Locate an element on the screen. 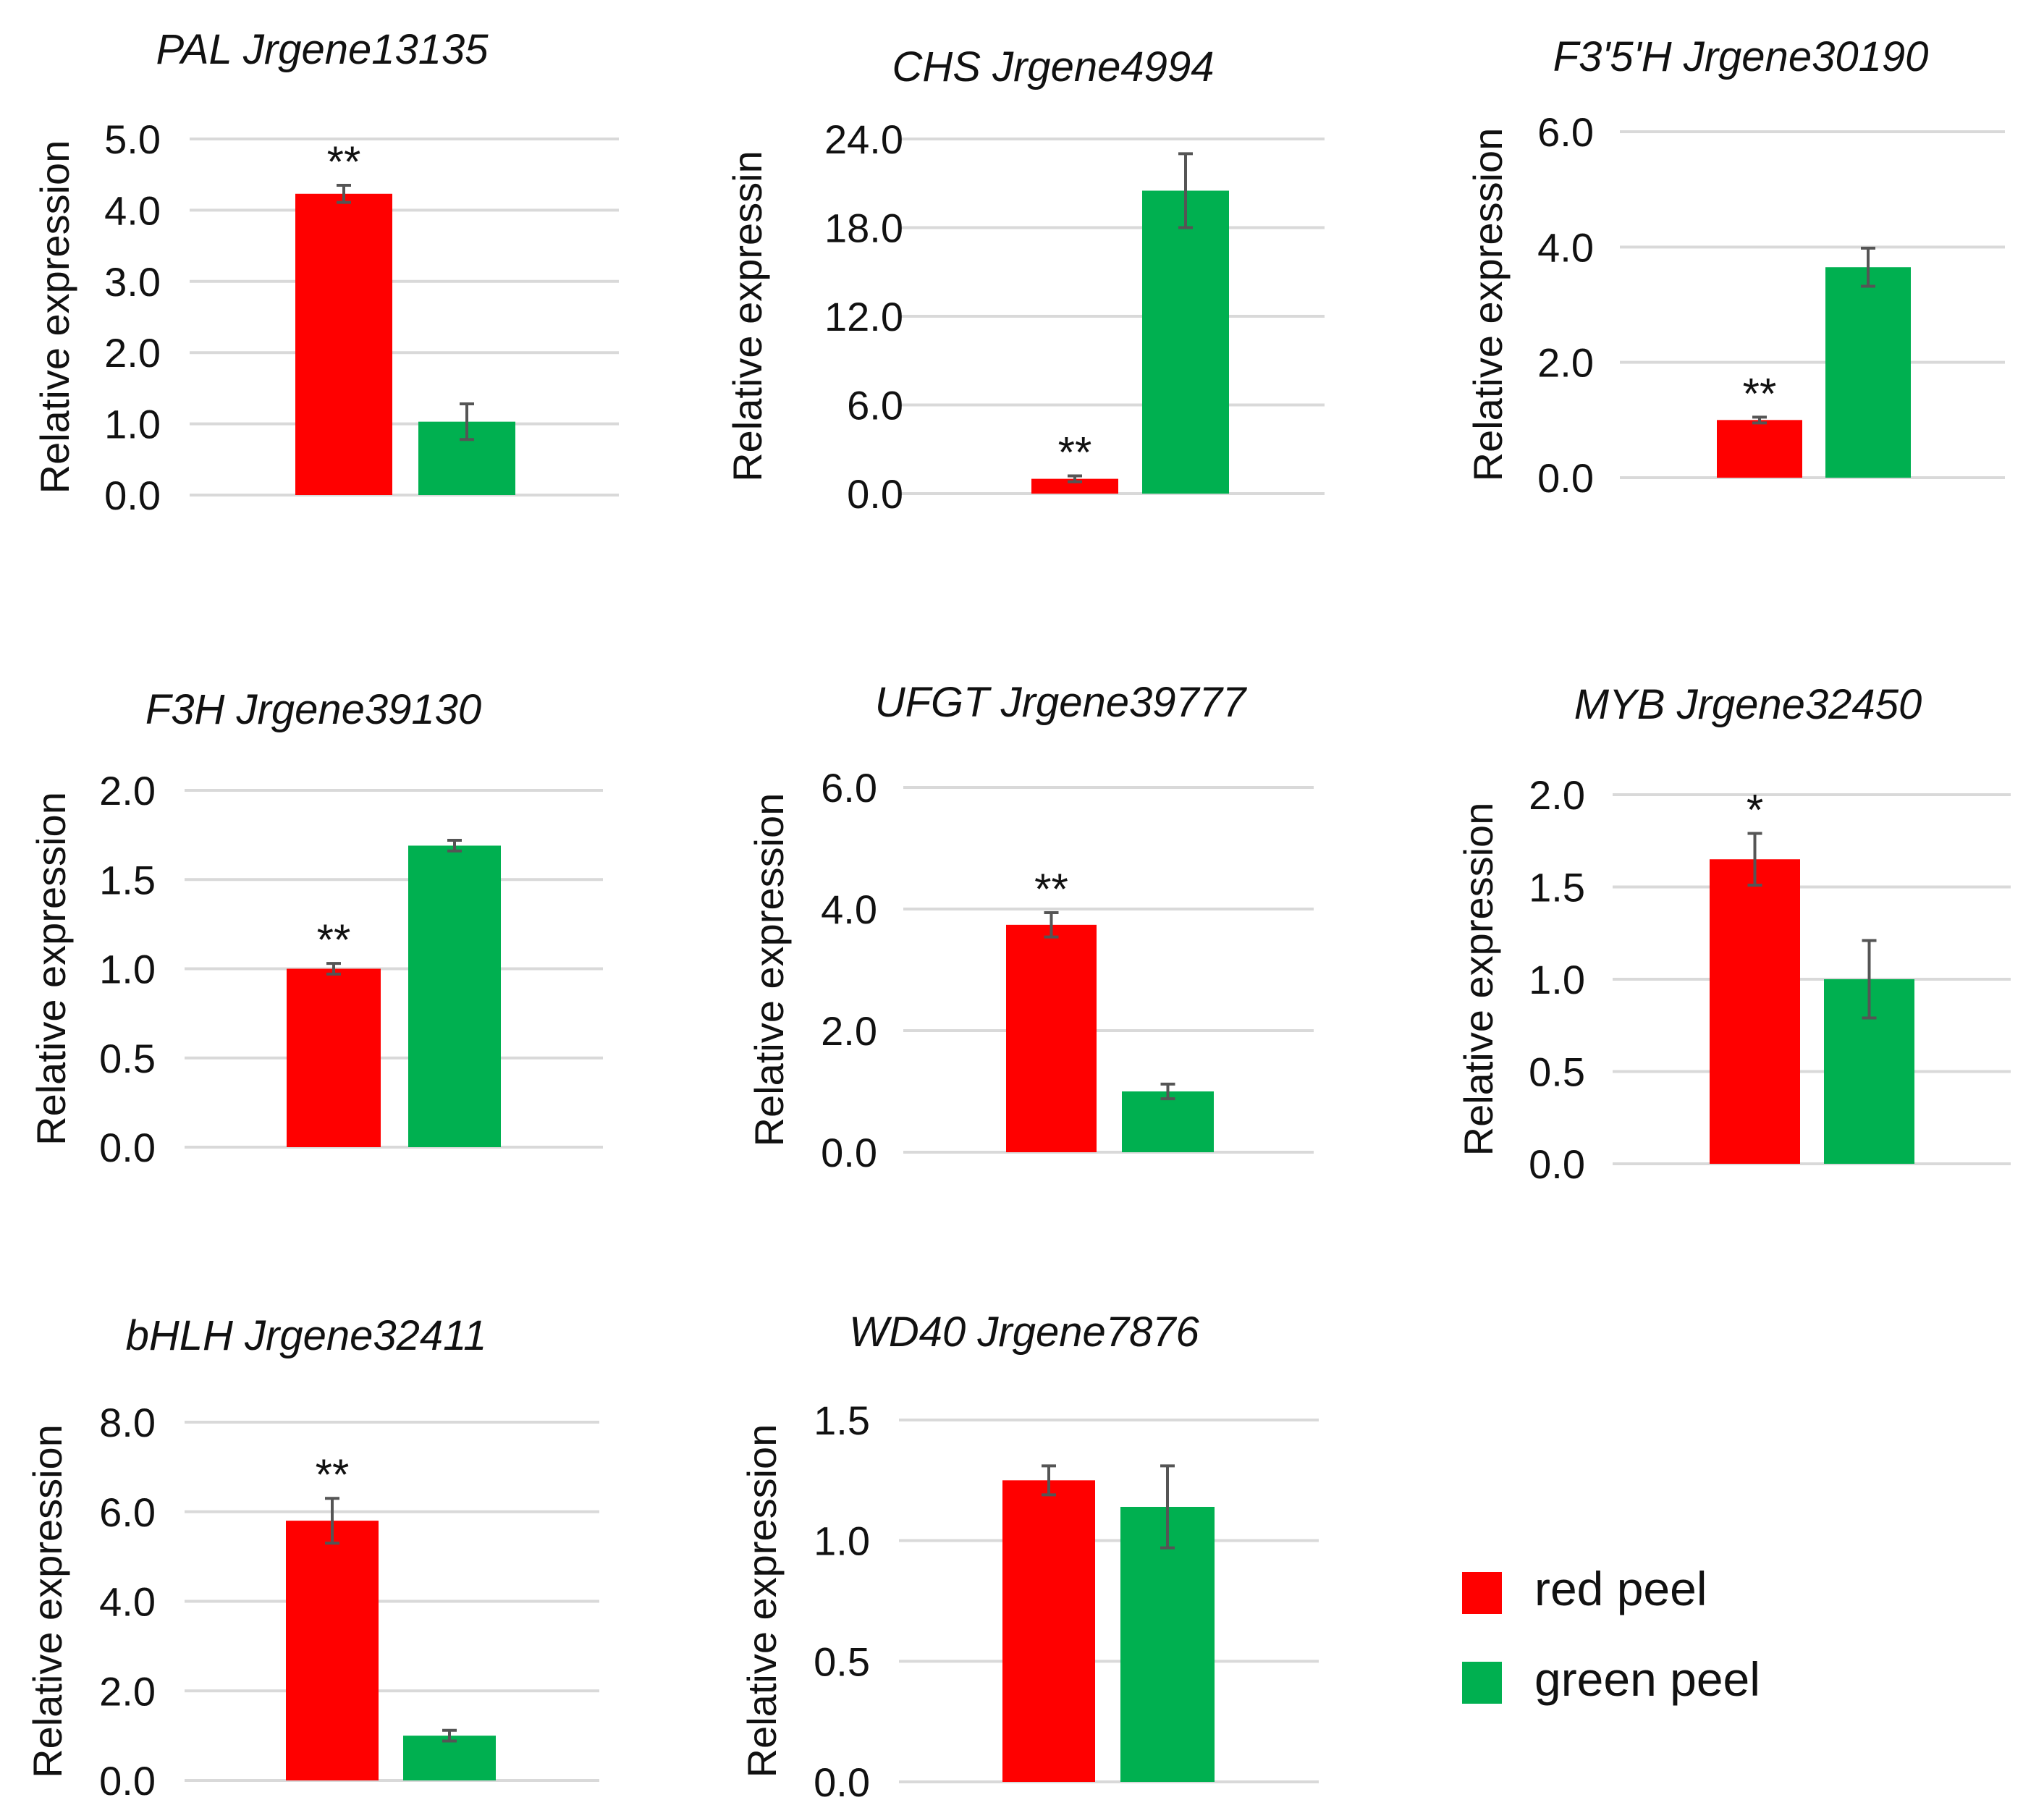 The image size is (2044, 1813). y-tick-label: 8.0 is located at coordinates (127, 1423).